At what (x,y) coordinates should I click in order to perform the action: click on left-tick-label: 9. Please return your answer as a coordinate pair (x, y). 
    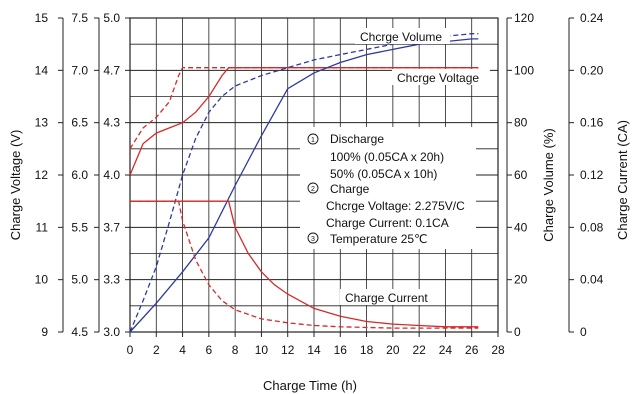
    Looking at the image, I should click on (44, 332).